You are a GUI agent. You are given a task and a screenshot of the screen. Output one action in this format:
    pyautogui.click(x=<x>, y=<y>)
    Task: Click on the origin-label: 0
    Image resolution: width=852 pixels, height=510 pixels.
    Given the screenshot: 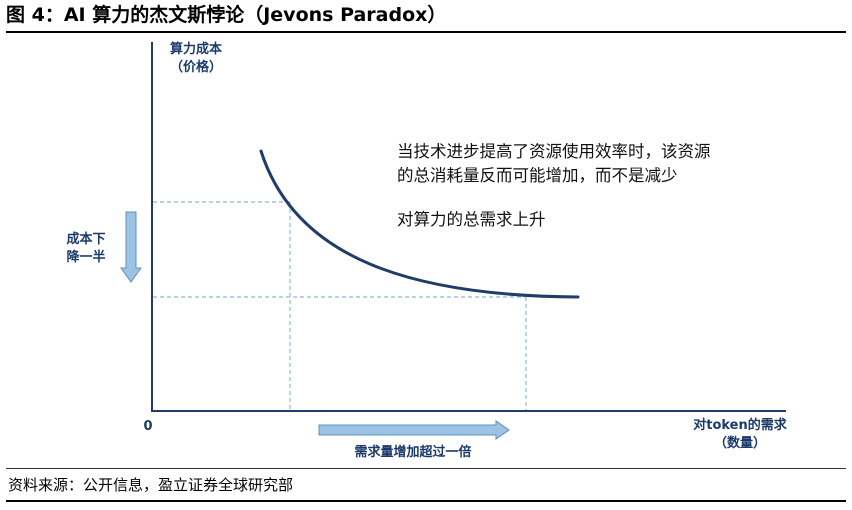 What is the action you would take?
    pyautogui.click(x=147, y=426)
    